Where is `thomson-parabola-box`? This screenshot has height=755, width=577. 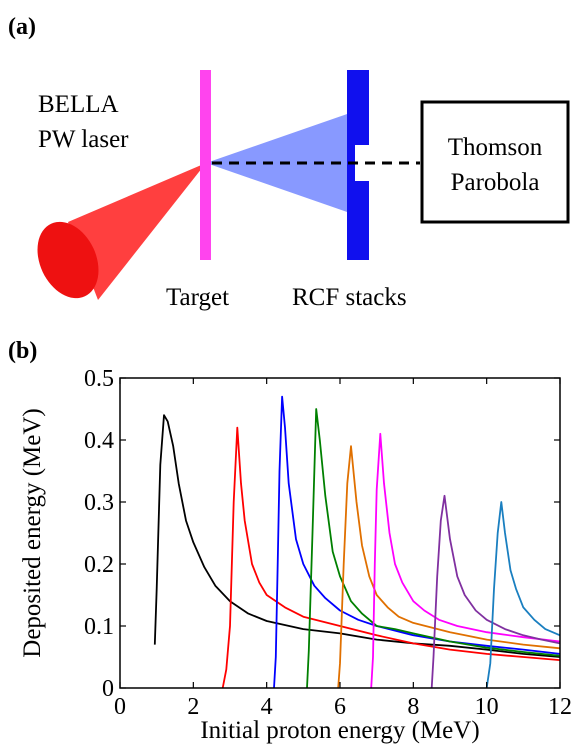 thomson-parabola-box is located at coordinates (495, 162).